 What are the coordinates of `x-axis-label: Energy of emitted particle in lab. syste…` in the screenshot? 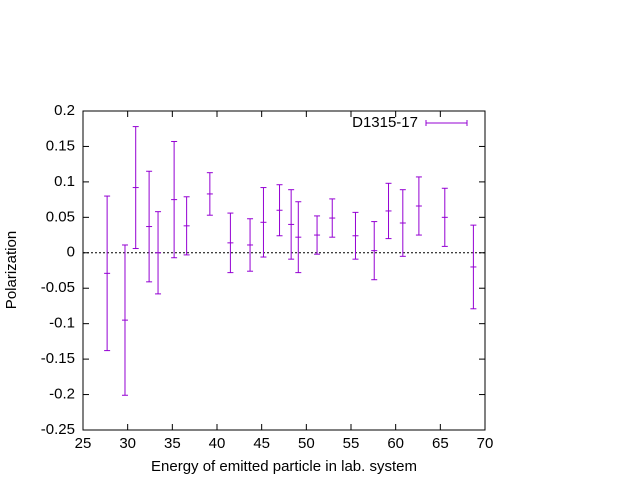 It's located at (284, 466).